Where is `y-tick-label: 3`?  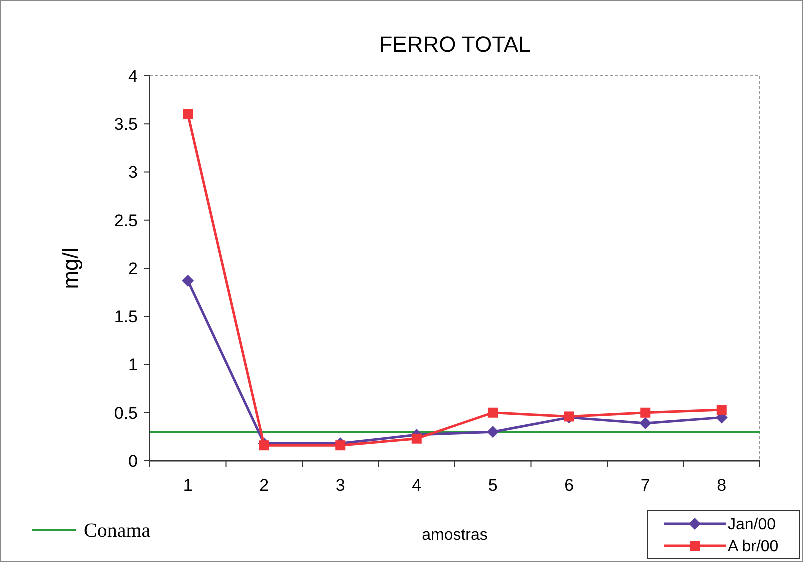 y-tick-label: 3 is located at coordinates (133, 172).